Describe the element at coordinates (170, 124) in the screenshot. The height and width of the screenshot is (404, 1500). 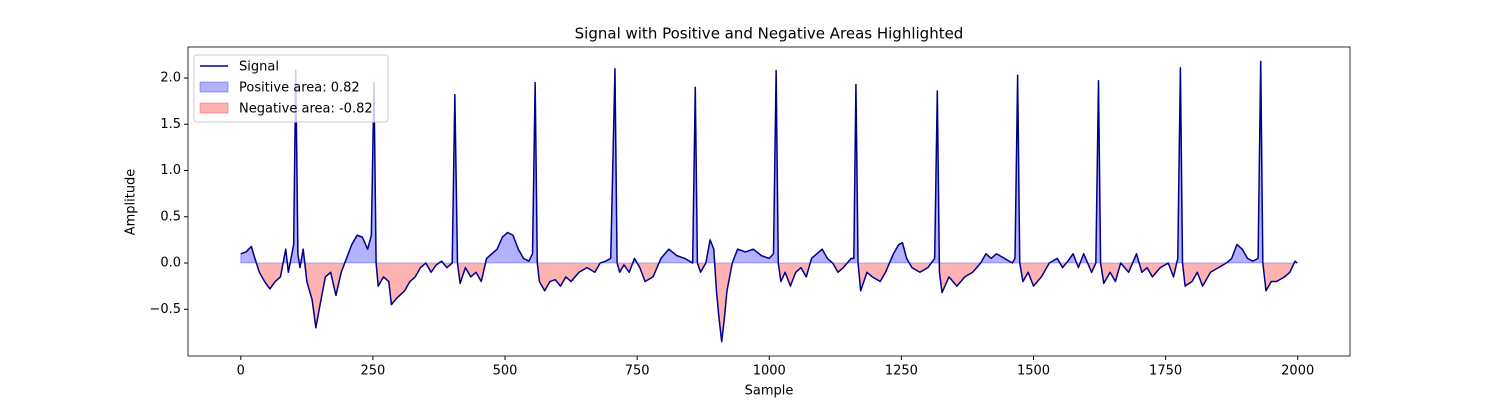
I see `y-tick-label: 1.5` at that location.